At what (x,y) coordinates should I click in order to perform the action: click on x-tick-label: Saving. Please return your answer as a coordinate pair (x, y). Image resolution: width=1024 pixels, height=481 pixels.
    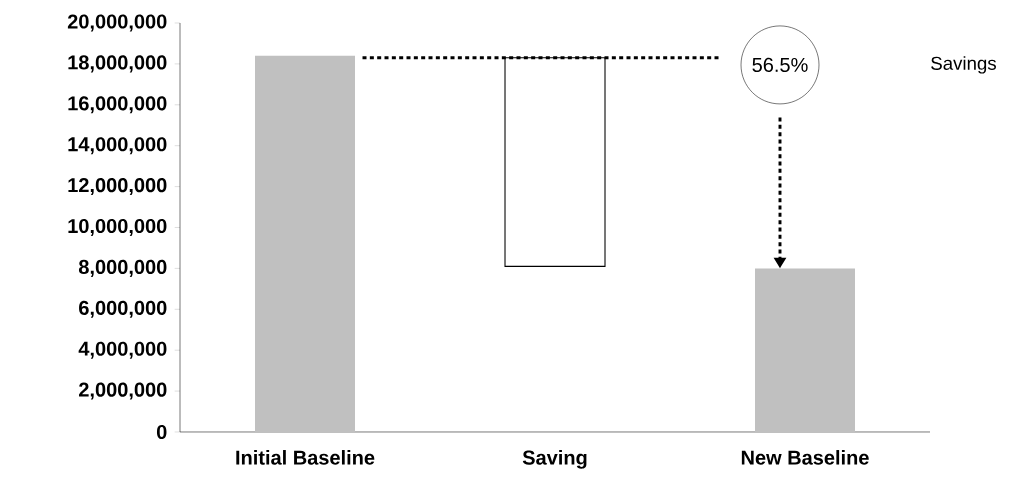
    Looking at the image, I should click on (554, 459).